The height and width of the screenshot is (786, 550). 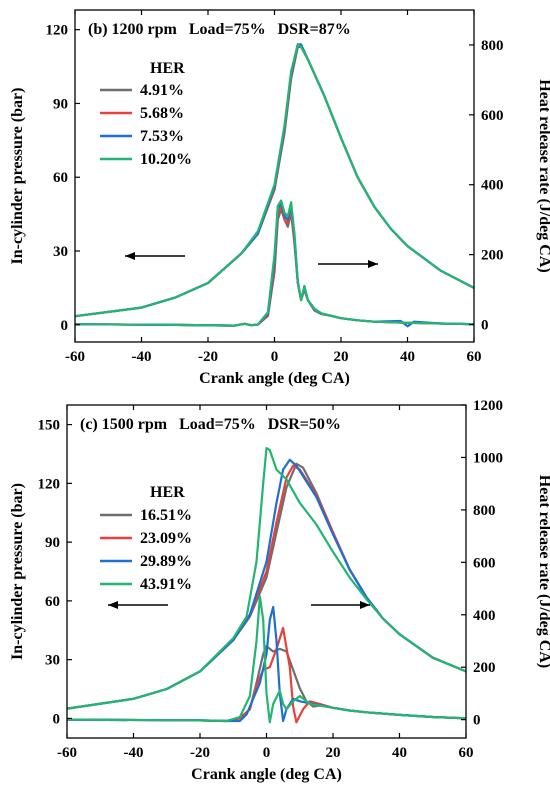 I want to click on legend-label-series-3: 7.53%, so click(x=162, y=136).